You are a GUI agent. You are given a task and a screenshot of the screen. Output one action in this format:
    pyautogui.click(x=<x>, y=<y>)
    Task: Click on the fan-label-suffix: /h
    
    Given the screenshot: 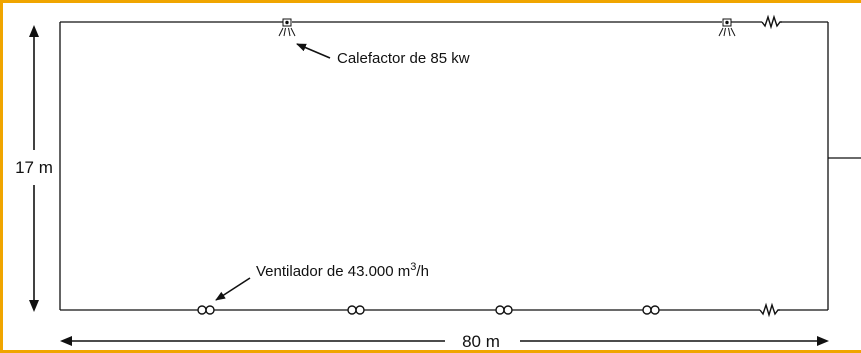 What is the action you would take?
    pyautogui.click(x=422, y=271)
    